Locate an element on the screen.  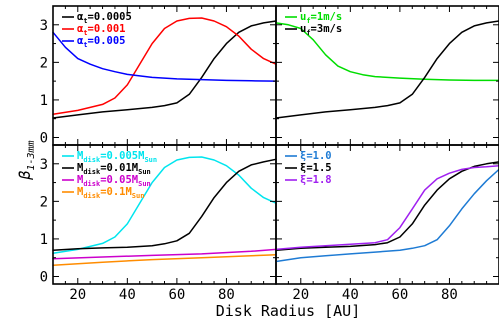
x-axis-label: Disk Radius [AU] is located at coordinates (288, 311).